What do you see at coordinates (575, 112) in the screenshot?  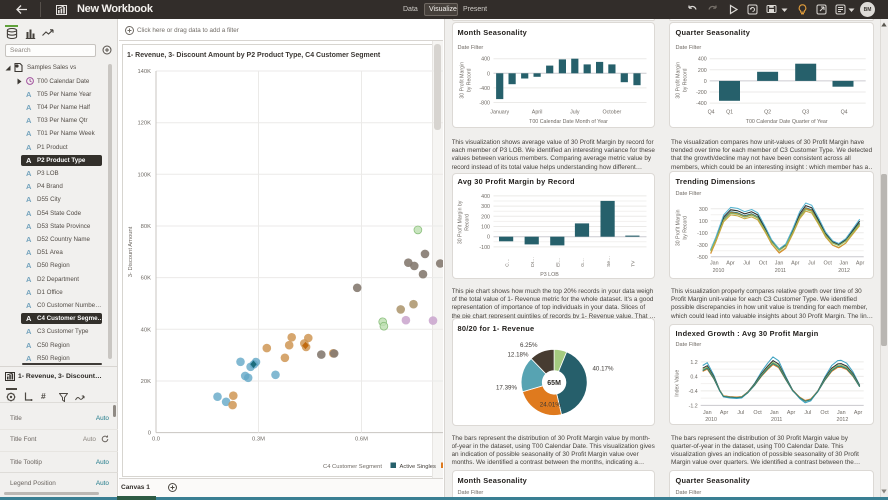 I see `svg-text: July` at bounding box center [575, 112].